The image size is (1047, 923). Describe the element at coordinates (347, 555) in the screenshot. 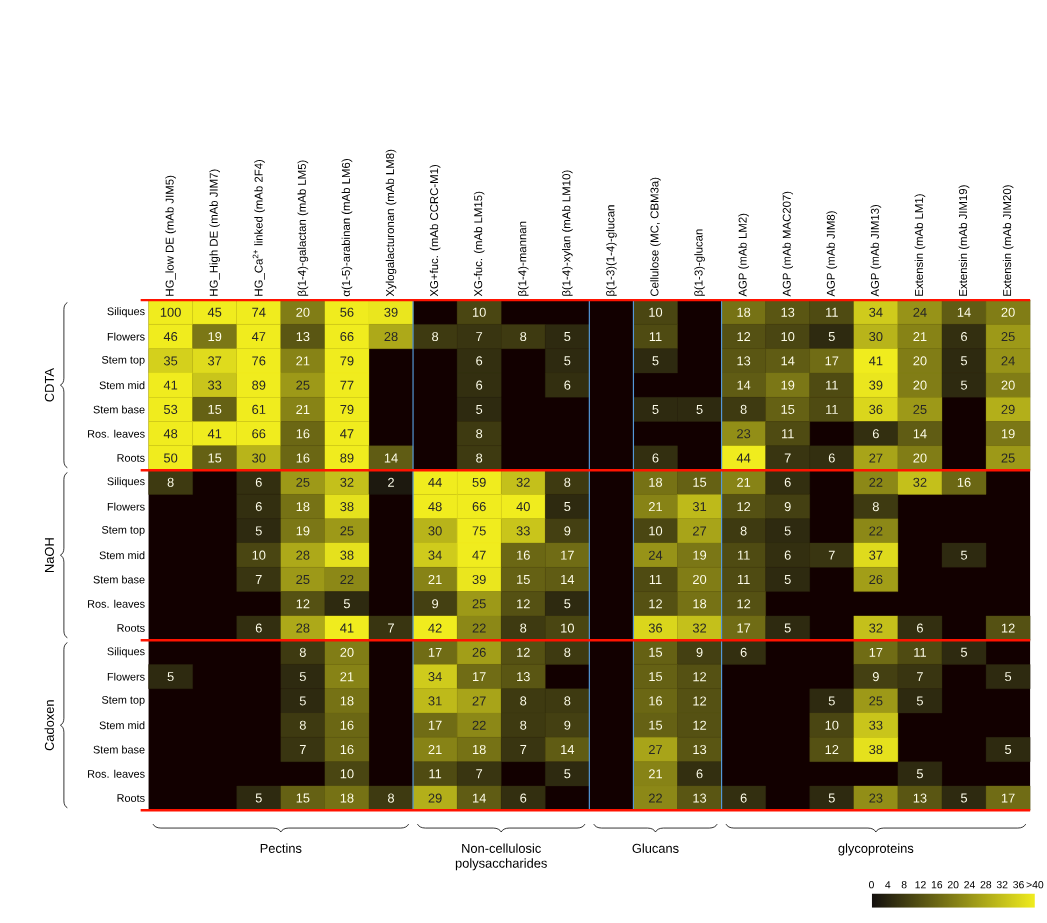

I see `data-label: 38` at that location.